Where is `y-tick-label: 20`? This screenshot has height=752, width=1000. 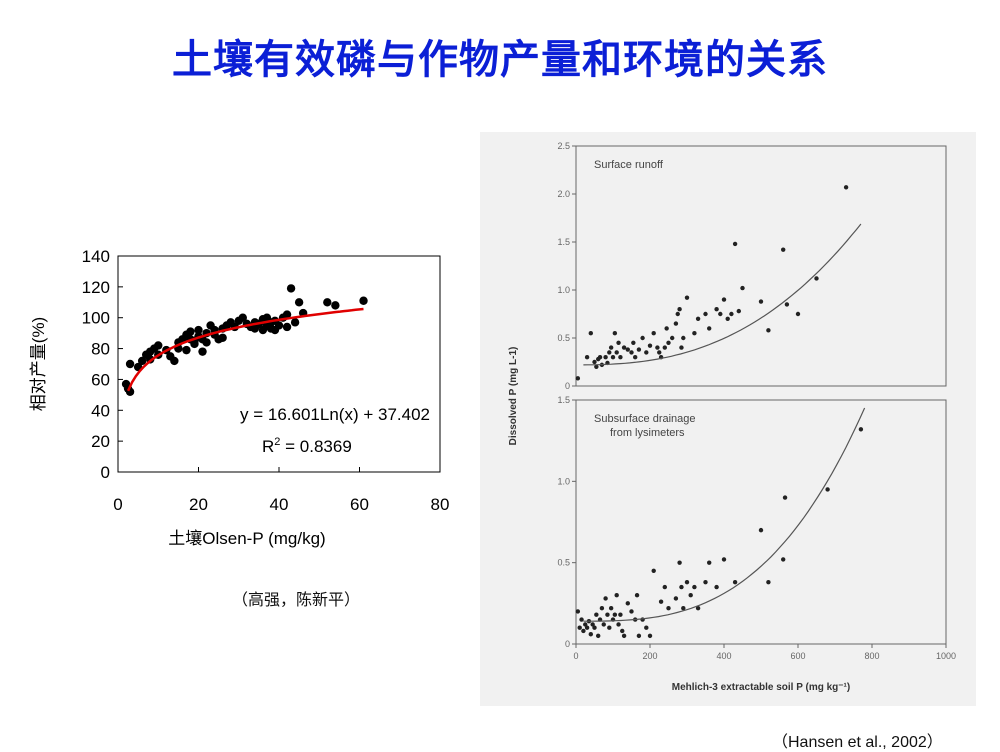 y-tick-label: 20 is located at coordinates (100, 441).